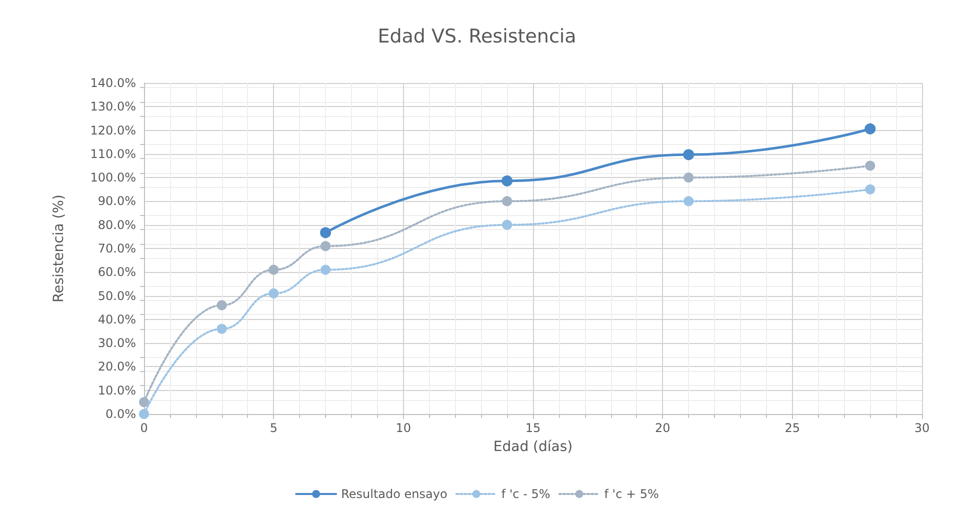  What do you see at coordinates (59, 248) in the screenshot?
I see `y-axis-title: Resistencia (%)` at bounding box center [59, 248].